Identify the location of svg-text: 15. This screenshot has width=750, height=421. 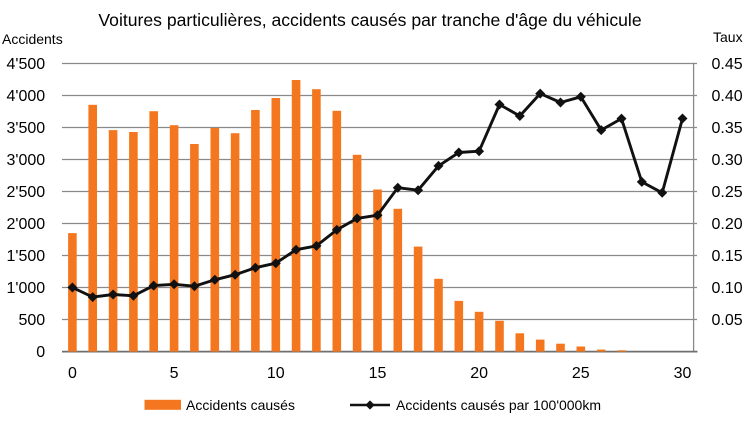
(378, 373).